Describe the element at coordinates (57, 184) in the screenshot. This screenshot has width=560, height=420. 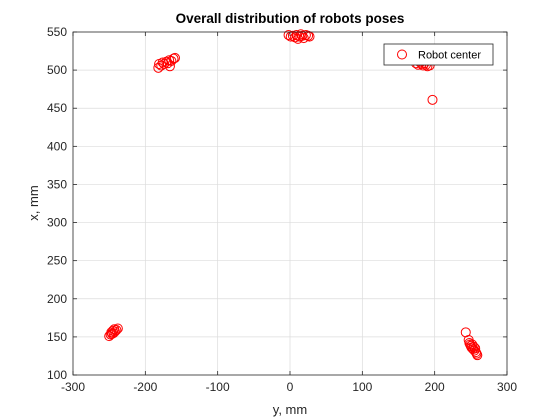
I see `y-tick-label: 350` at that location.